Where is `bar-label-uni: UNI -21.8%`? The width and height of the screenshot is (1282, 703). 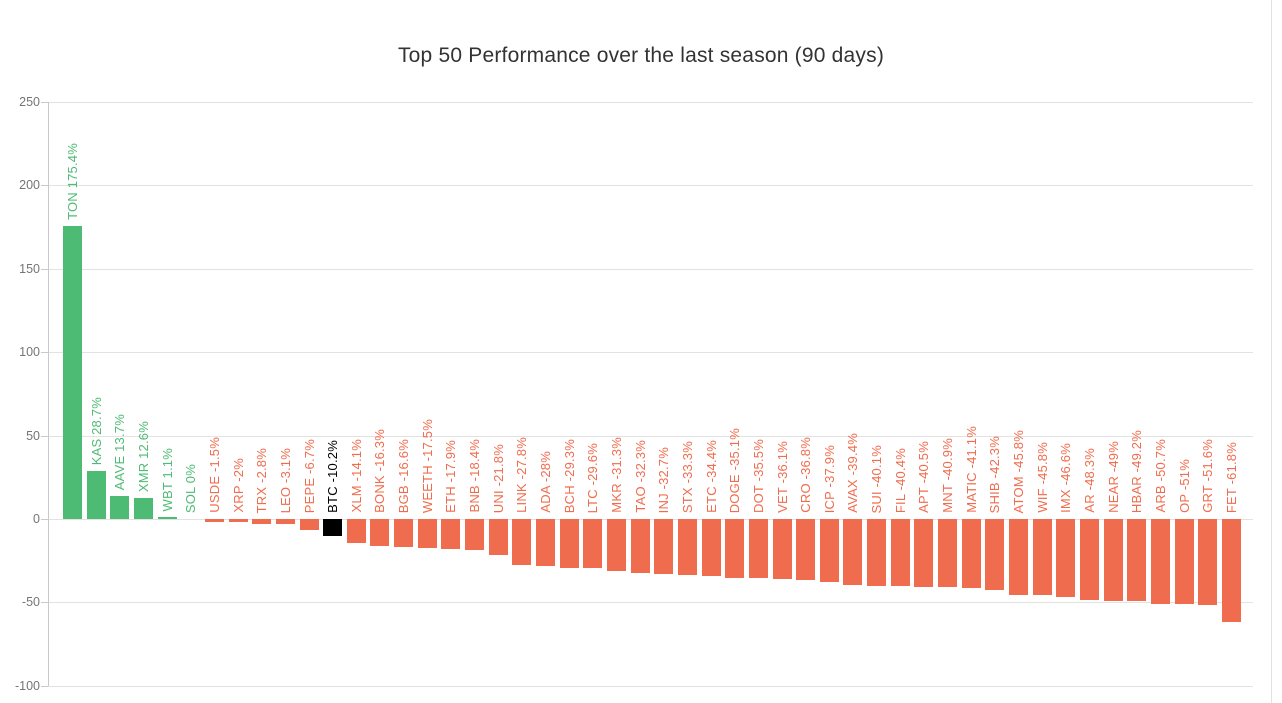 bar-label-uni: UNI -21.8% is located at coordinates (498, 478).